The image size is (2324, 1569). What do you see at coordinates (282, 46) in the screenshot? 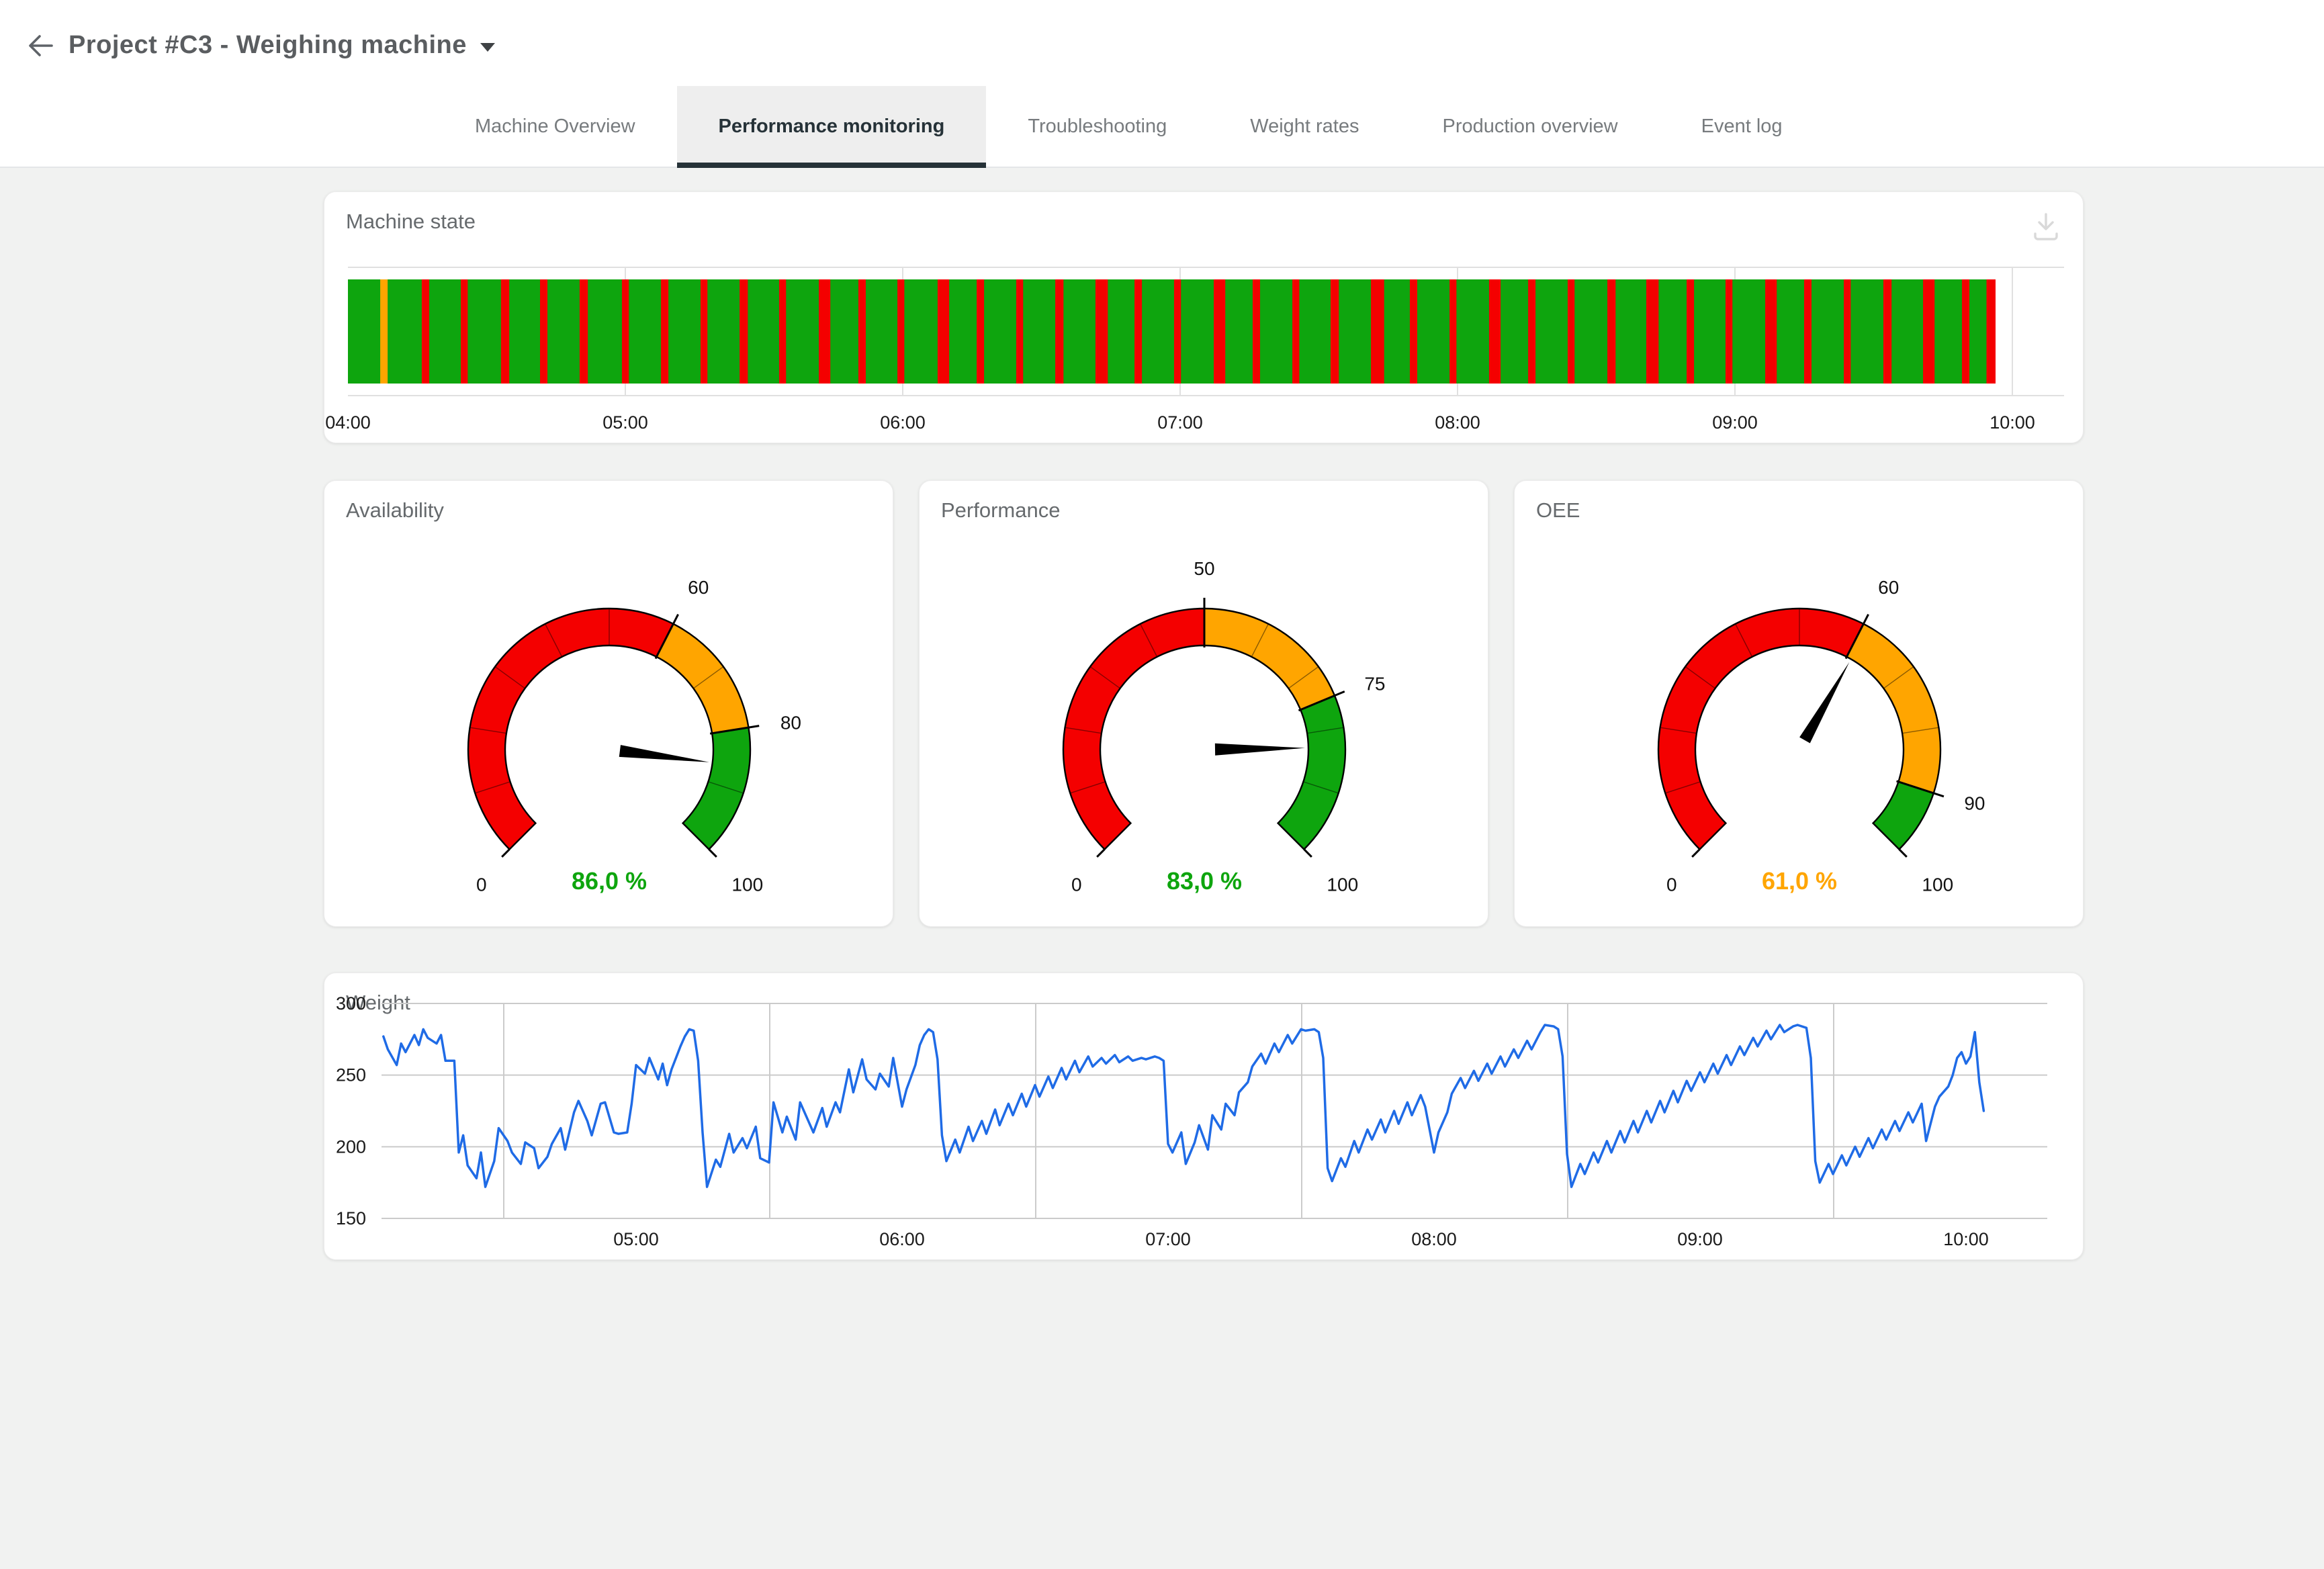
I see `page-title: Project #C3 - Weighing machine` at bounding box center [282, 46].